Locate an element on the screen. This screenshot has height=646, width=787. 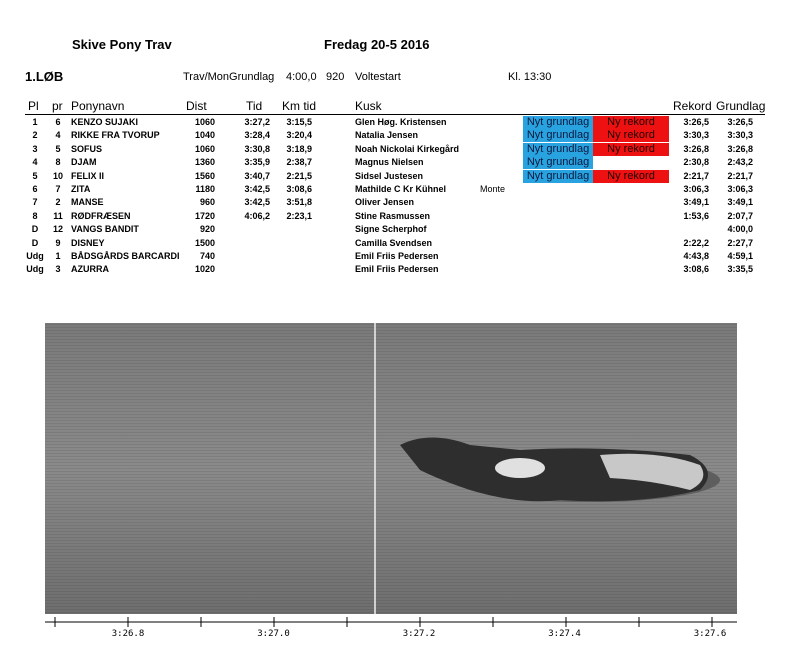
timeline-label: 3:26.8 is located at coordinates (128, 634).